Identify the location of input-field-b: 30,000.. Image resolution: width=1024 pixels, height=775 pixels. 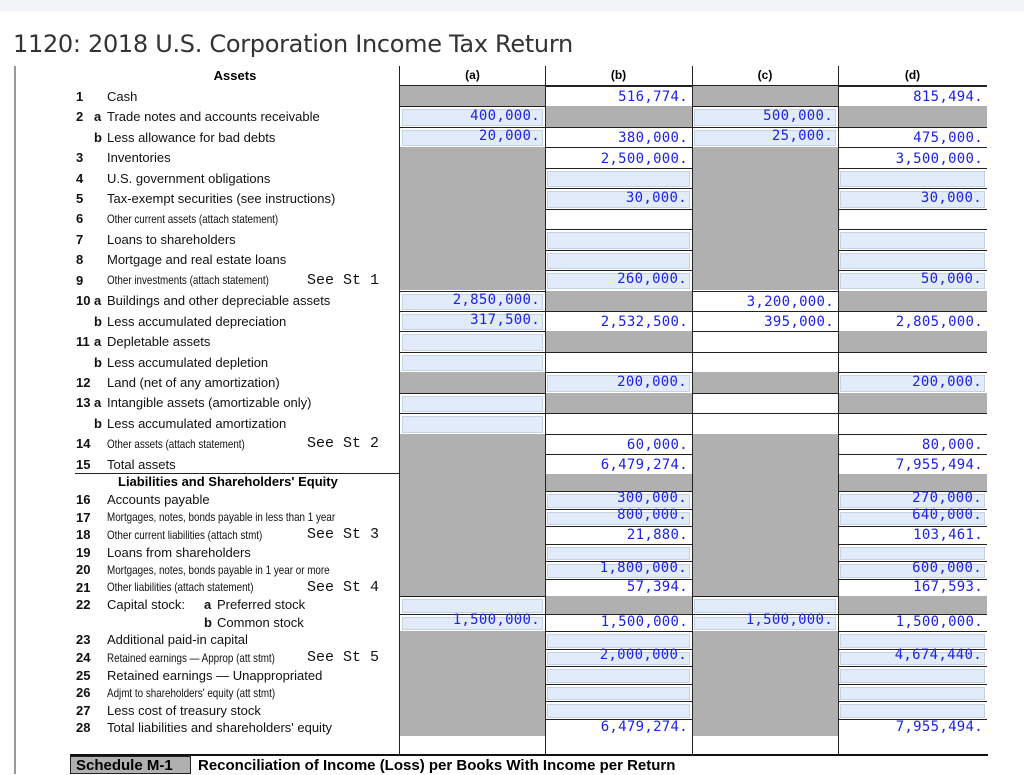
(618, 198).